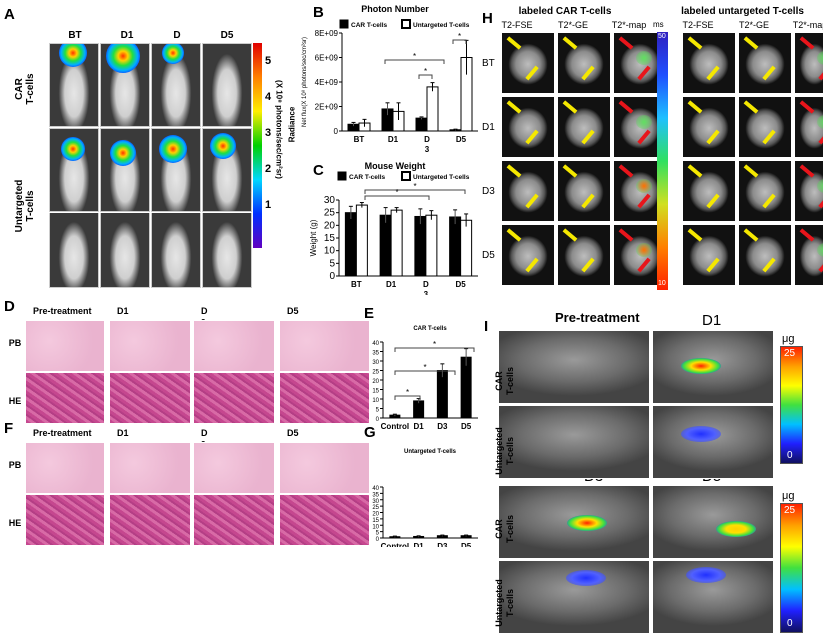 This screenshot has width=823, height=639. What do you see at coordinates (279, 129) in the screenshot?
I see `colorbar-label: (X 10⁸ photons/sec/cm²sr)` at bounding box center [279, 129].